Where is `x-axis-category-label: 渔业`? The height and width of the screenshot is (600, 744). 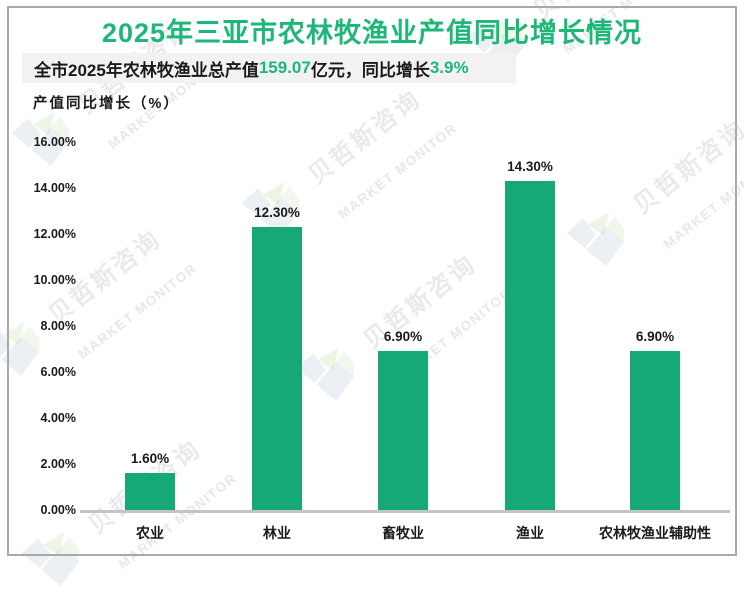
x-axis-category-label: 渔业 is located at coordinates (530, 533).